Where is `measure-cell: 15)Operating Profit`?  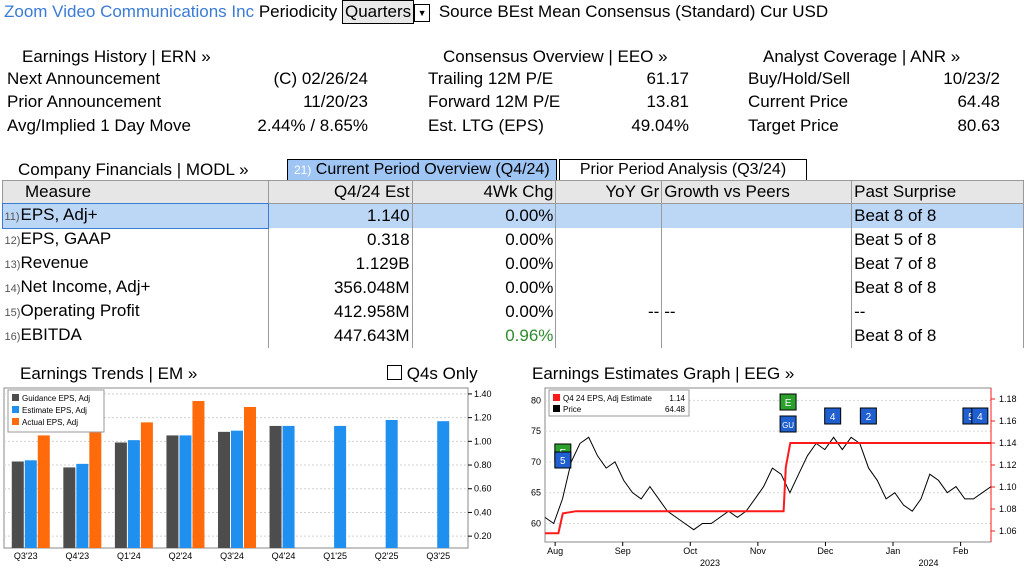 measure-cell: 15)Operating Profit is located at coordinates (135, 312).